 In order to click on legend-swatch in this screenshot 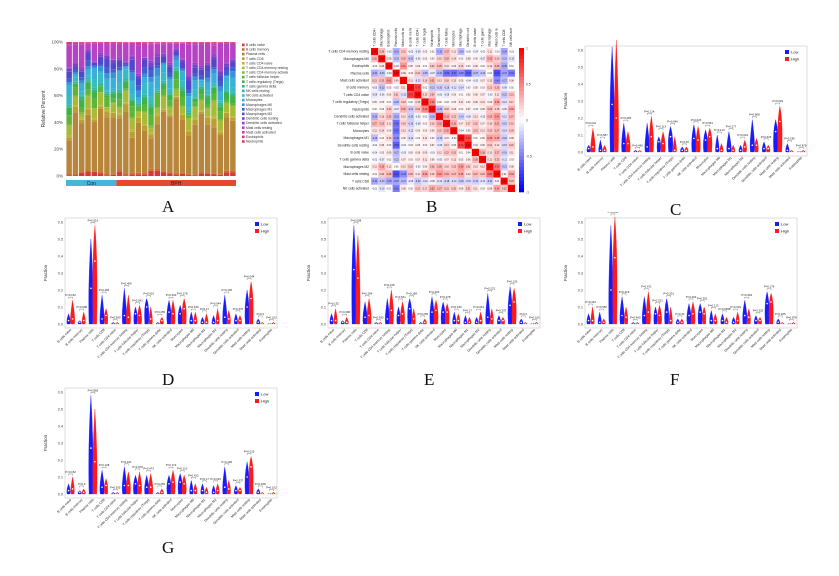, I will do `click(243, 123)`.